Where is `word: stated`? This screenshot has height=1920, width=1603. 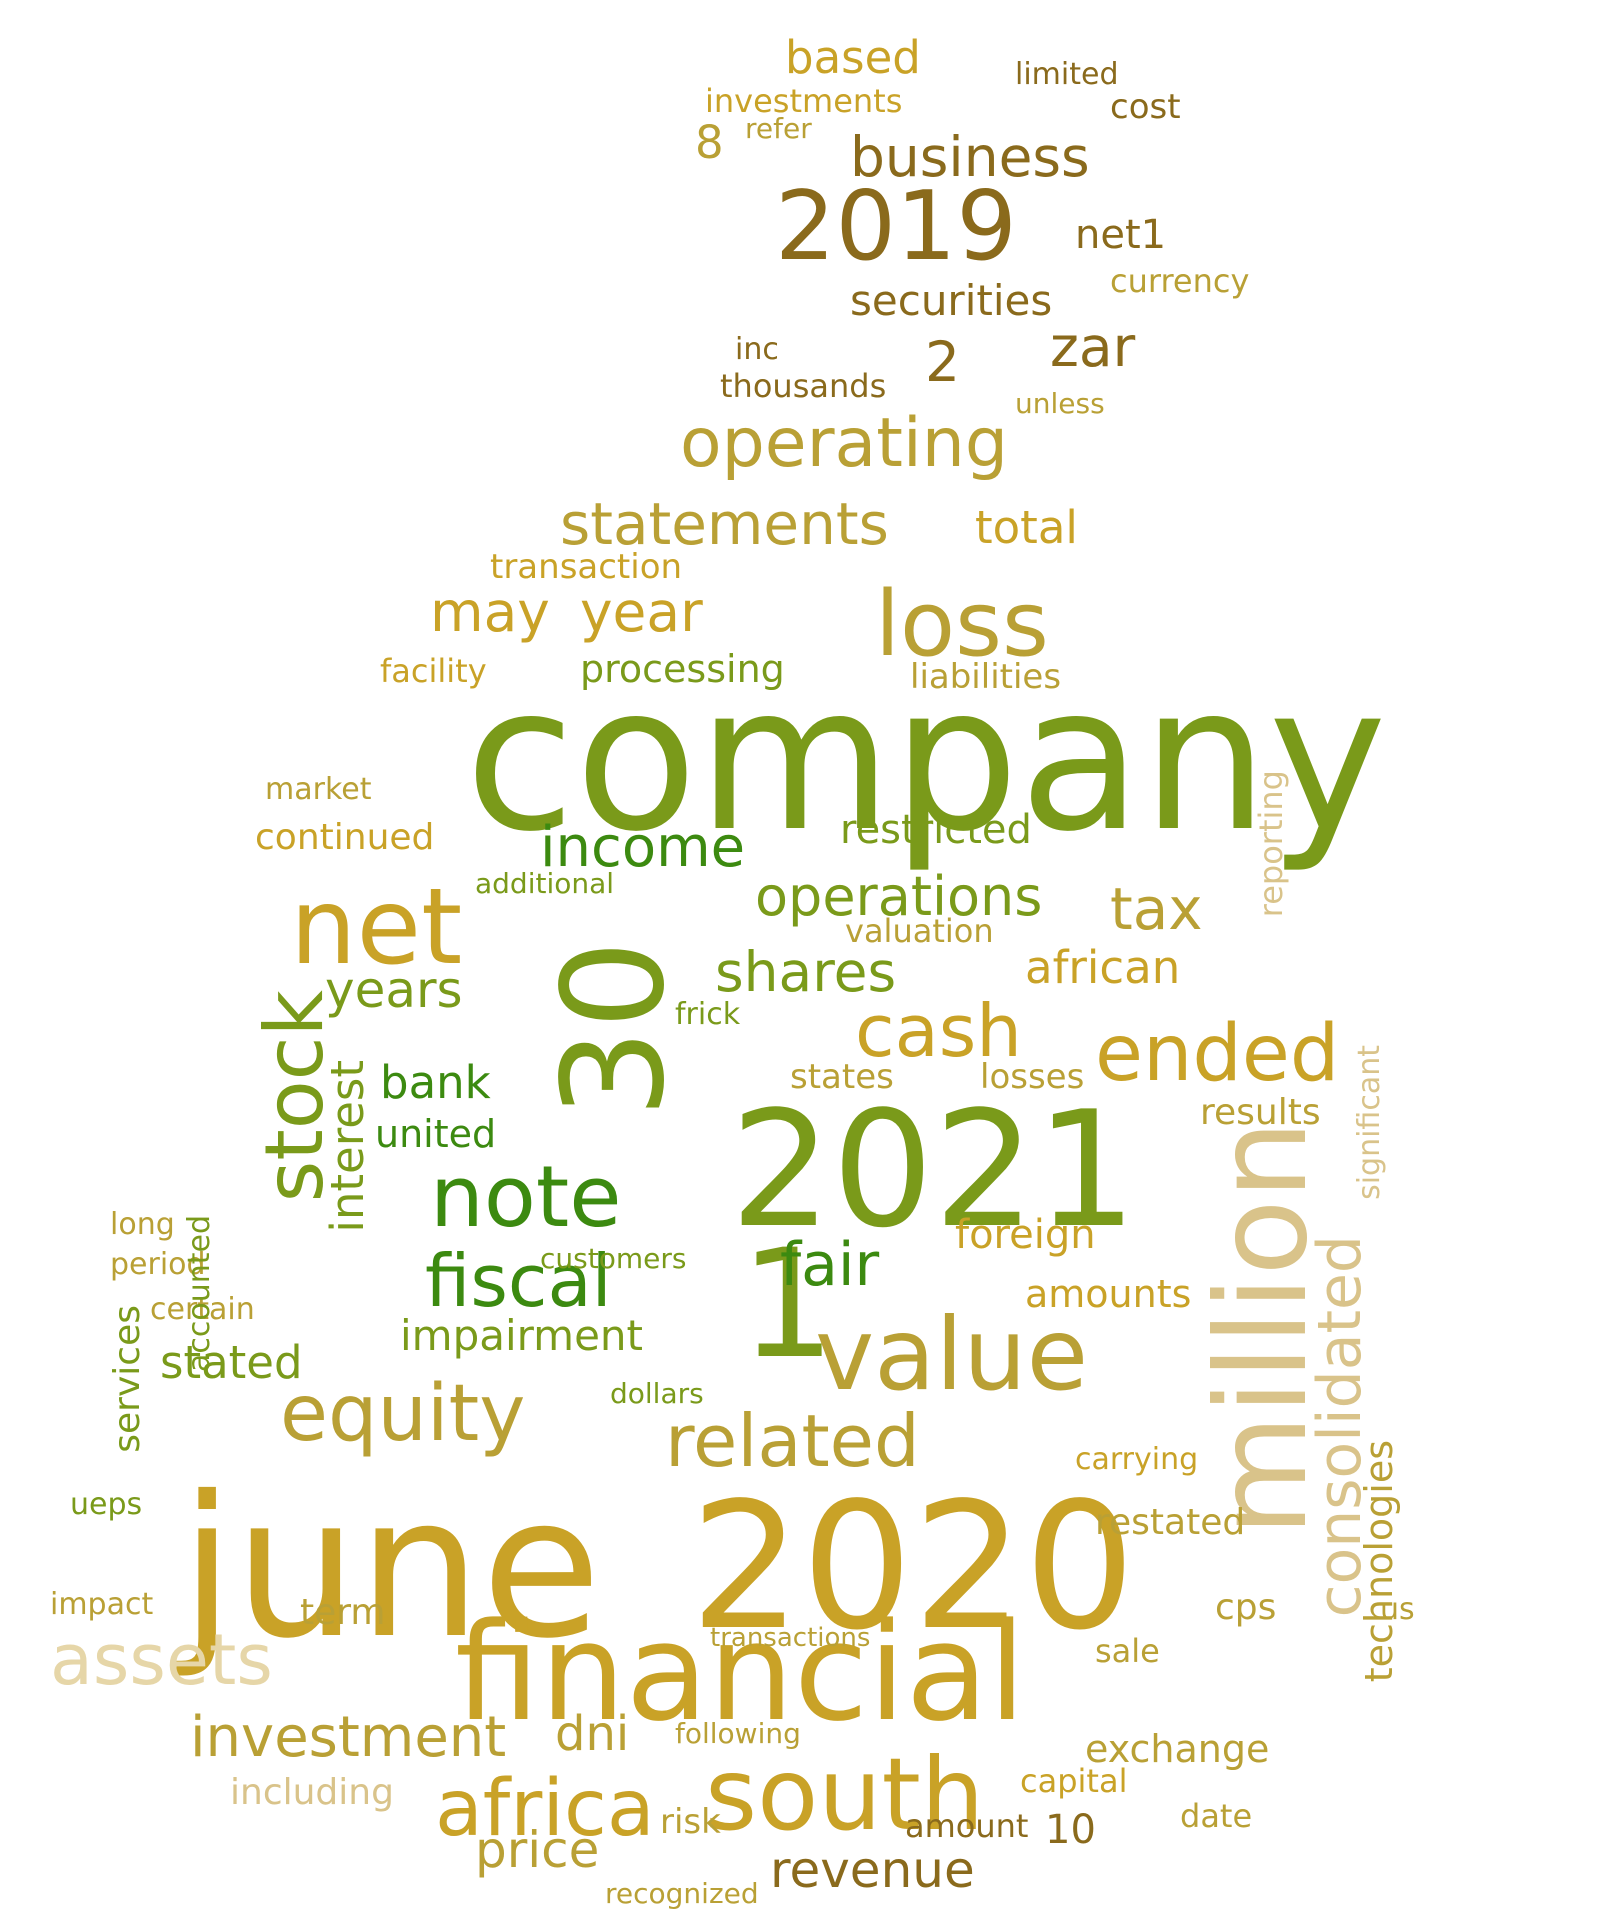 word: stated is located at coordinates (231, 1362).